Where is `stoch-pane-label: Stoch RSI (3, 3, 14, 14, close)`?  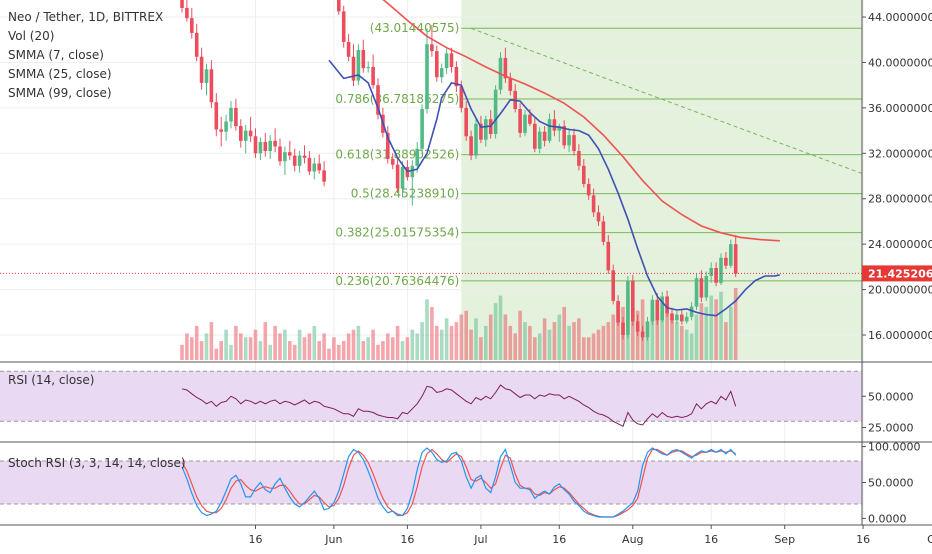
stoch-pane-label: Stoch RSI (3, 3, 14, 14, close) is located at coordinates (97, 463).